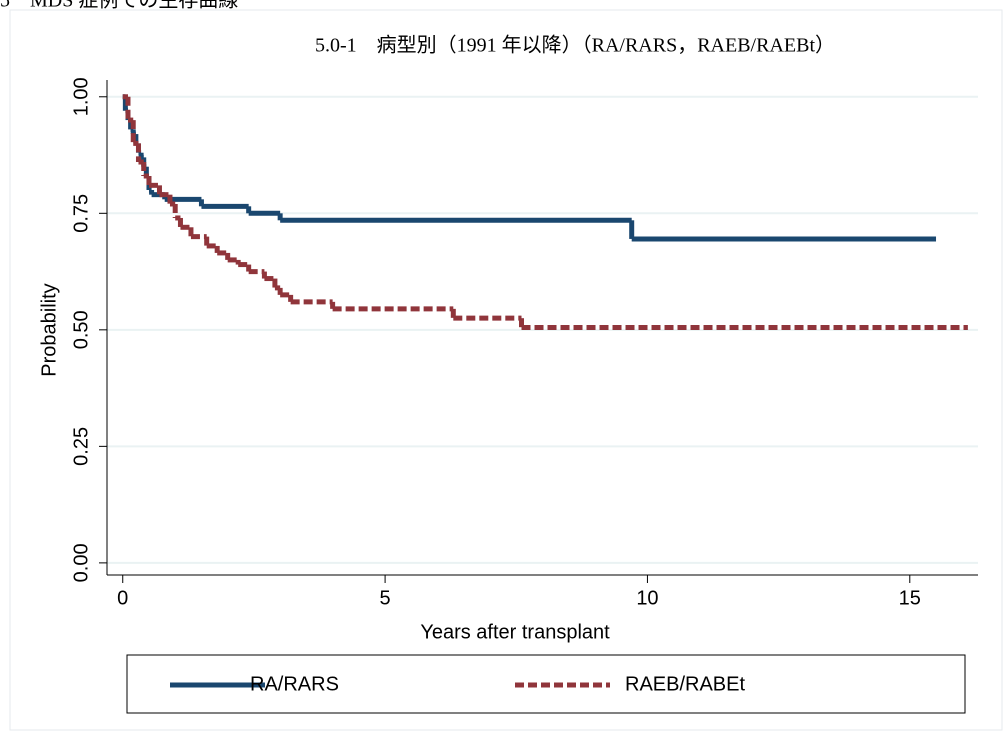  What do you see at coordinates (81, 562) in the screenshot?
I see `y-tick-label: 0.00` at bounding box center [81, 562].